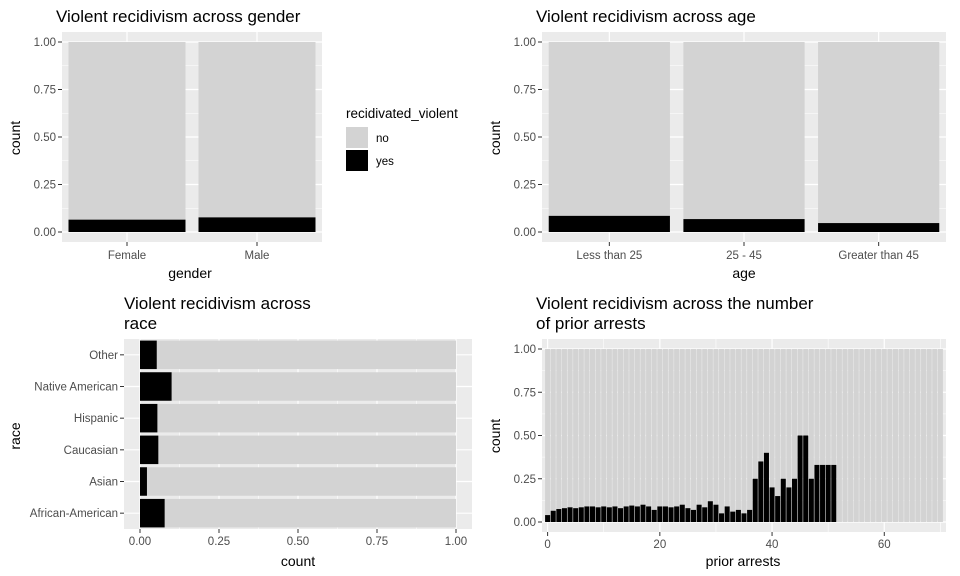  What do you see at coordinates (45, 186) in the screenshot?
I see `y-tick-label-gender: 0.25` at bounding box center [45, 186].